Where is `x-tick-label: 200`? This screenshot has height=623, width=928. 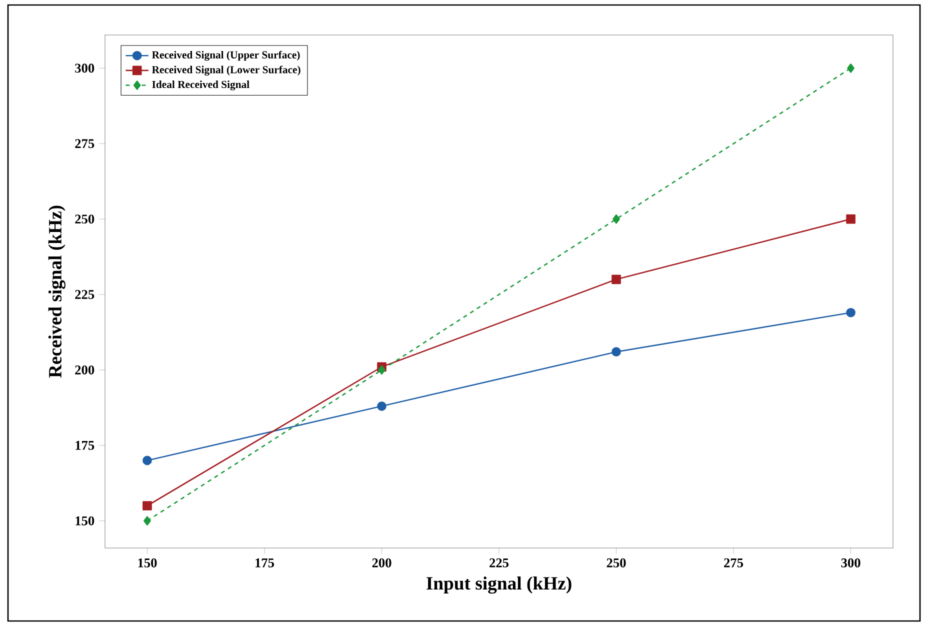
x-tick-label: 200 is located at coordinates (382, 563).